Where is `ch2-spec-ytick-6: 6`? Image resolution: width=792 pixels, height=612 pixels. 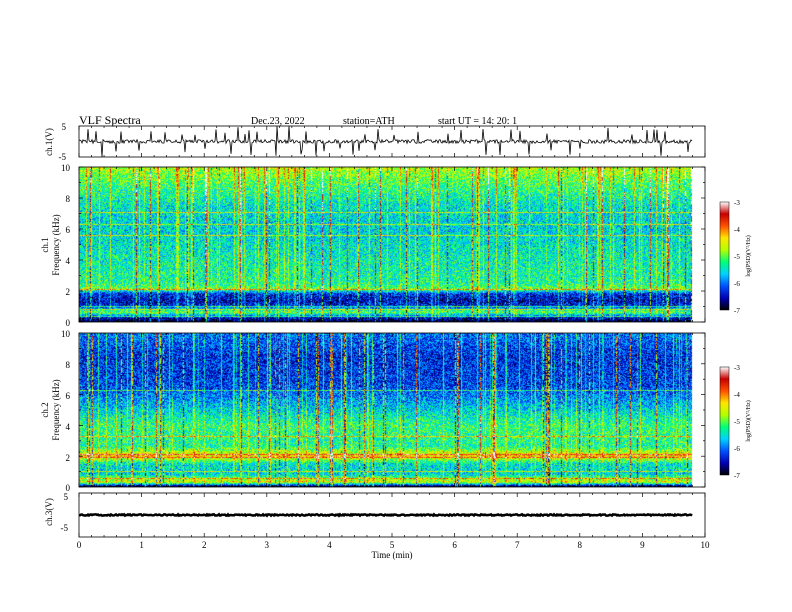
ch2-spec-ytick-6: 6 is located at coordinates (68, 396).